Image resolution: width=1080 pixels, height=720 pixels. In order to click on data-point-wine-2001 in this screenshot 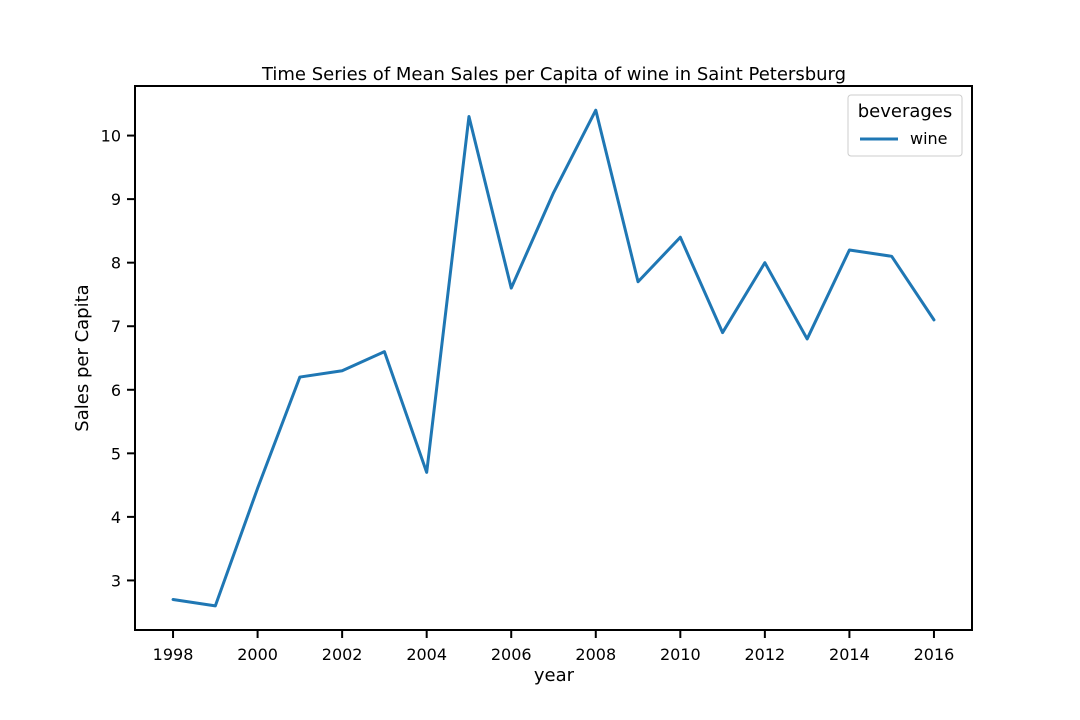, I will do `click(299, 377)`.